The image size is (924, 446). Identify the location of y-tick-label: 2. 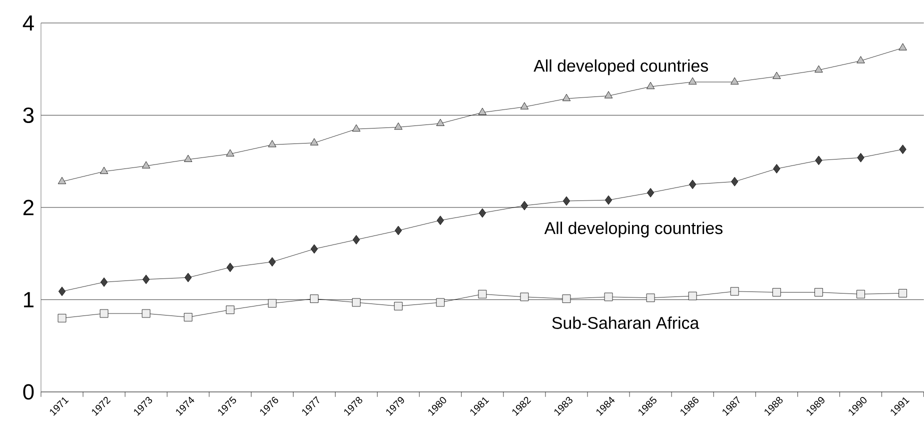
(28, 208).